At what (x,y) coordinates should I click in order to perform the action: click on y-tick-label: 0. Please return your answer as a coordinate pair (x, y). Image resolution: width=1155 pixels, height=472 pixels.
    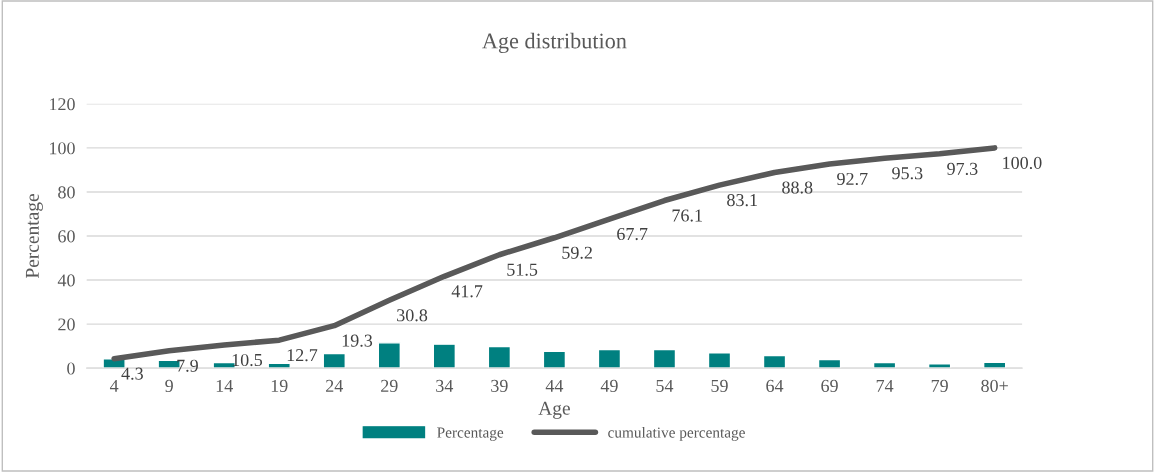
    Looking at the image, I should click on (71, 368).